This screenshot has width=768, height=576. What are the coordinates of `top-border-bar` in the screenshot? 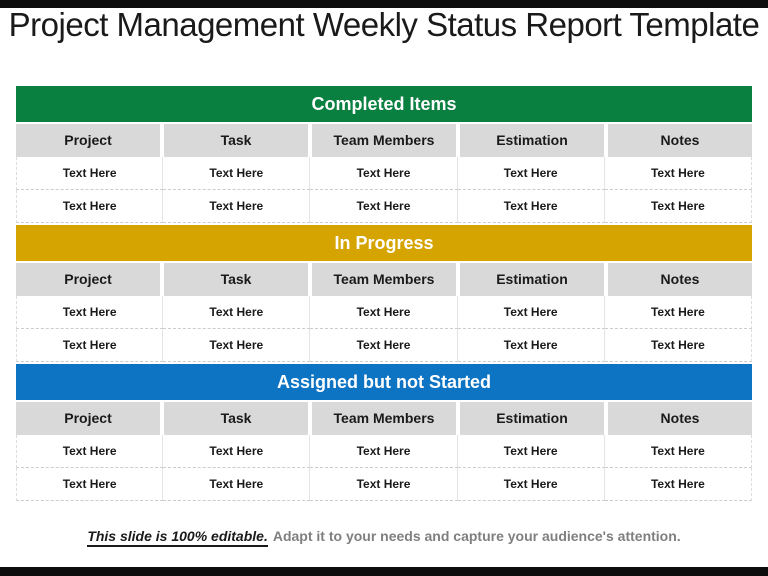 It's located at (384, 4).